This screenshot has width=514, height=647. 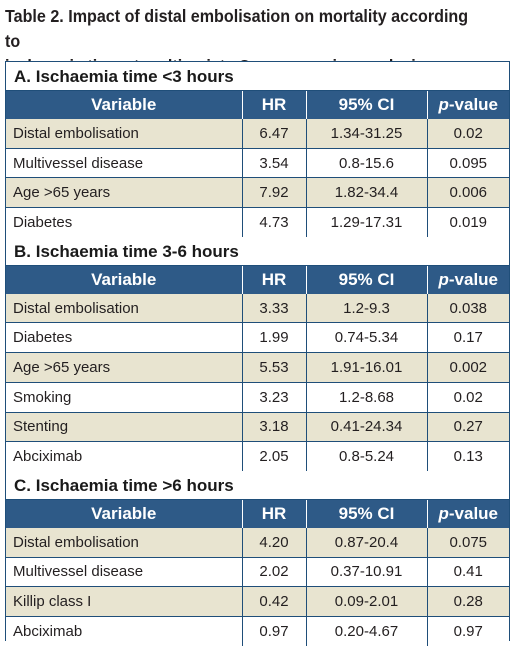 What do you see at coordinates (468, 456) in the screenshot?
I see `cell-p-value: 0.13` at bounding box center [468, 456].